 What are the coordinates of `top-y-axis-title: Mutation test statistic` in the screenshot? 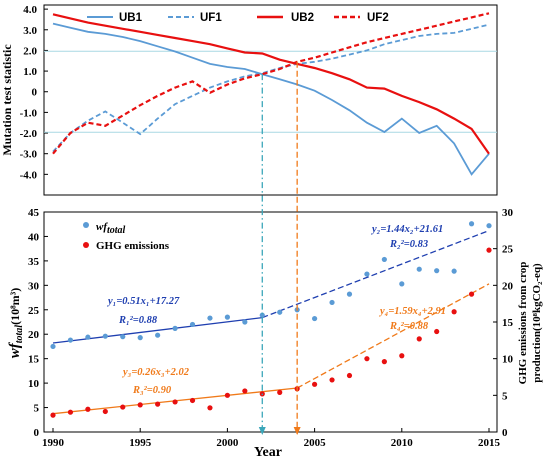 It's located at (7, 100).